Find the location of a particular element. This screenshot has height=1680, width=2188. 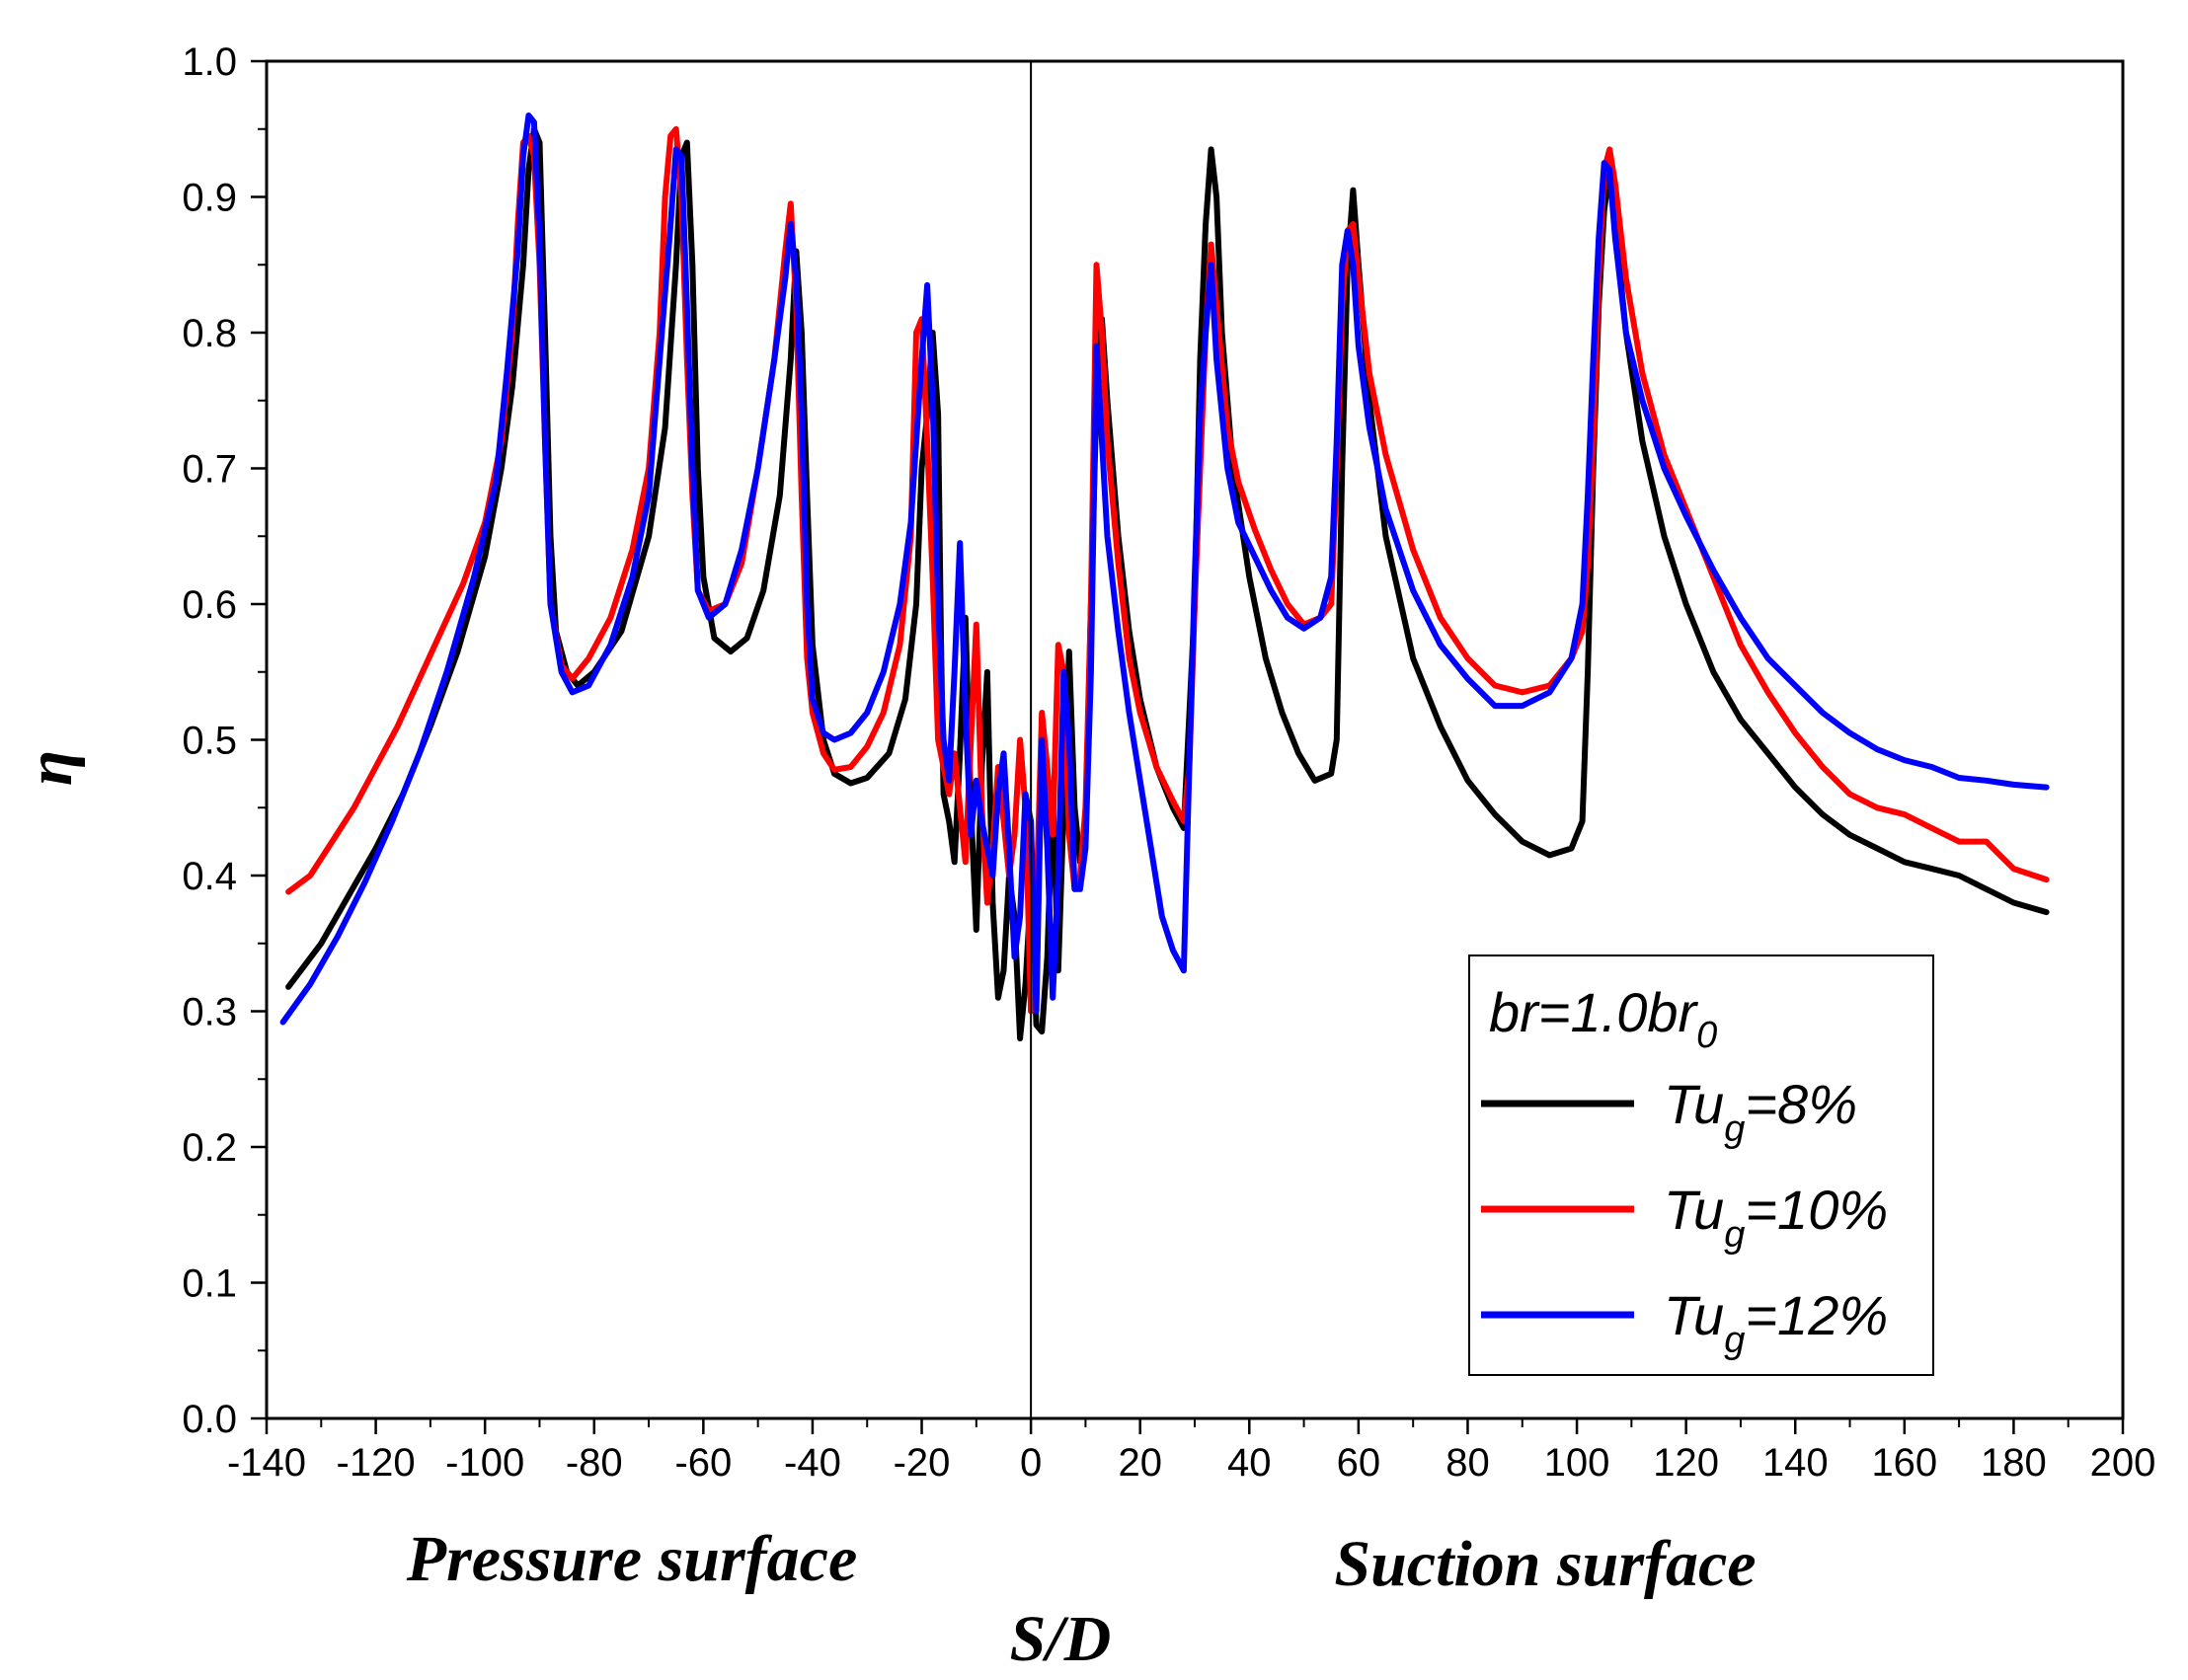

legend-box is located at coordinates (1701, 1165).